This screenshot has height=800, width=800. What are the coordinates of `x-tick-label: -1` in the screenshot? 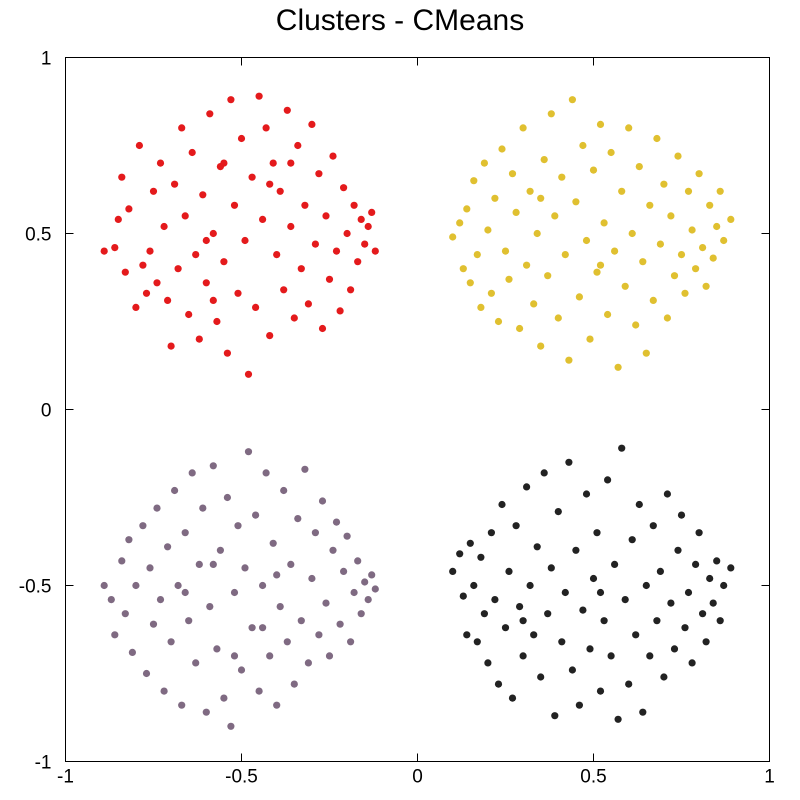 It's located at (65, 777).